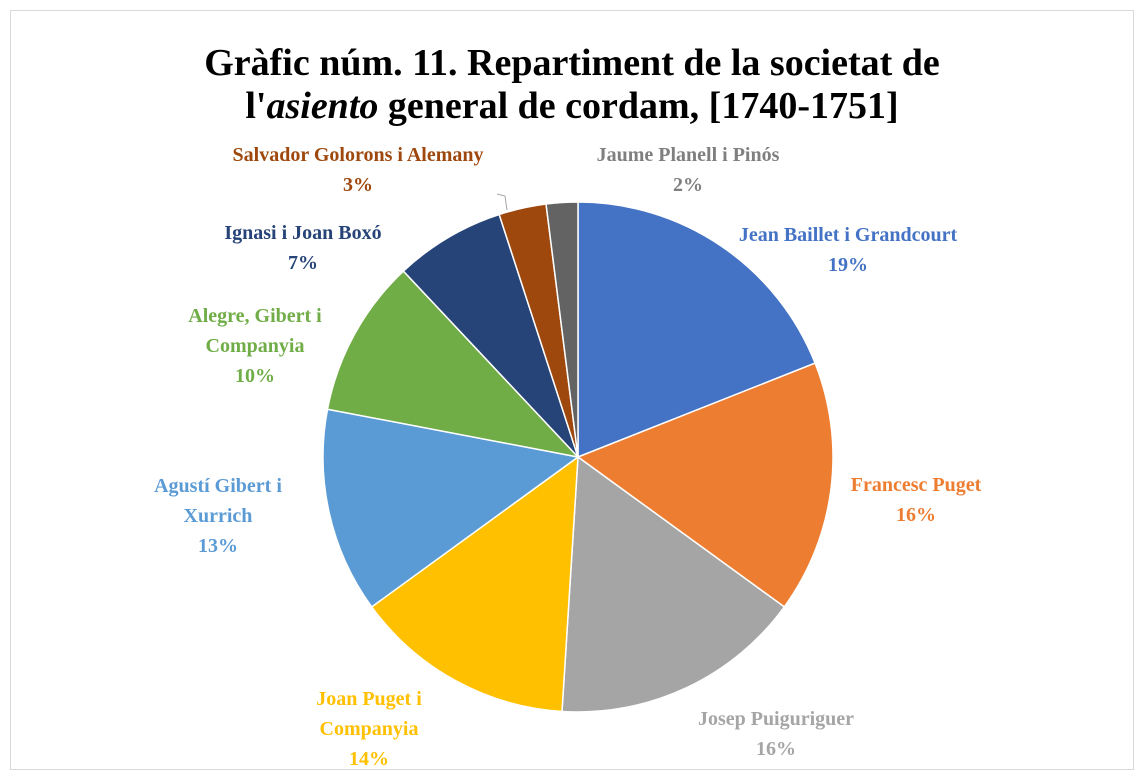 This screenshot has height=778, width=1144. I want to click on slice-value-label: 7%, so click(303, 263).